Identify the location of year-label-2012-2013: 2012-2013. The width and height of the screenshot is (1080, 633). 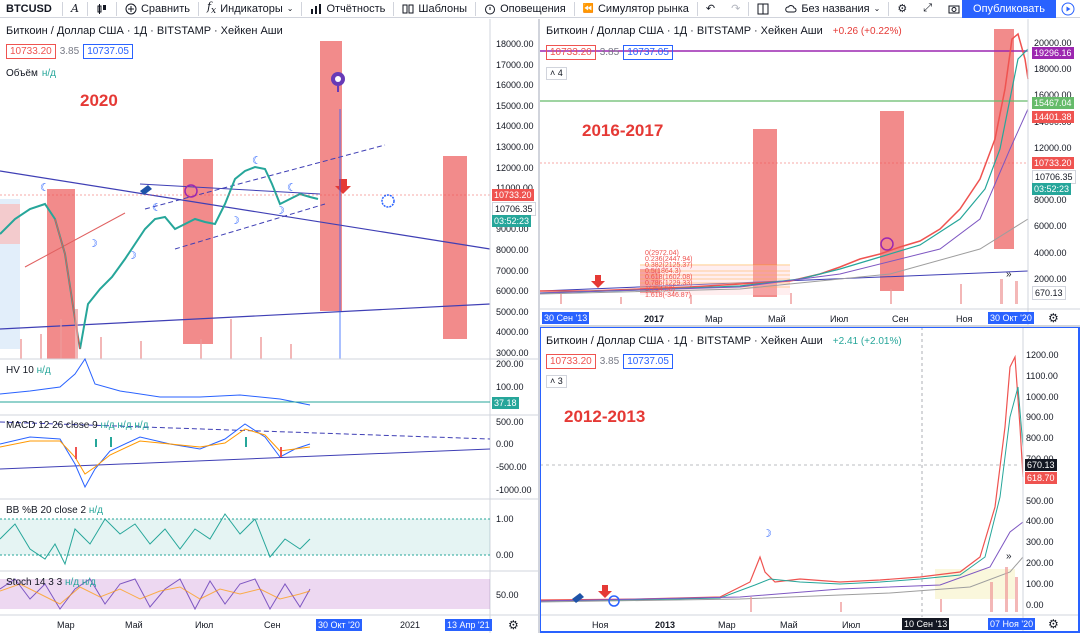
(605, 416).